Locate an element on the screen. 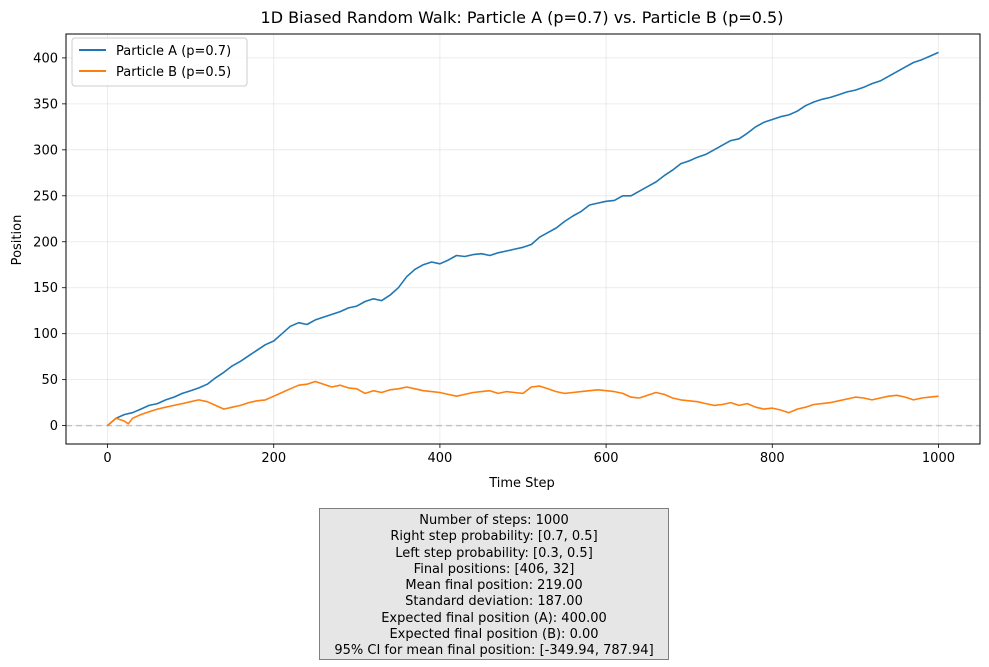  x-tick-label: 800 is located at coordinates (772, 458).